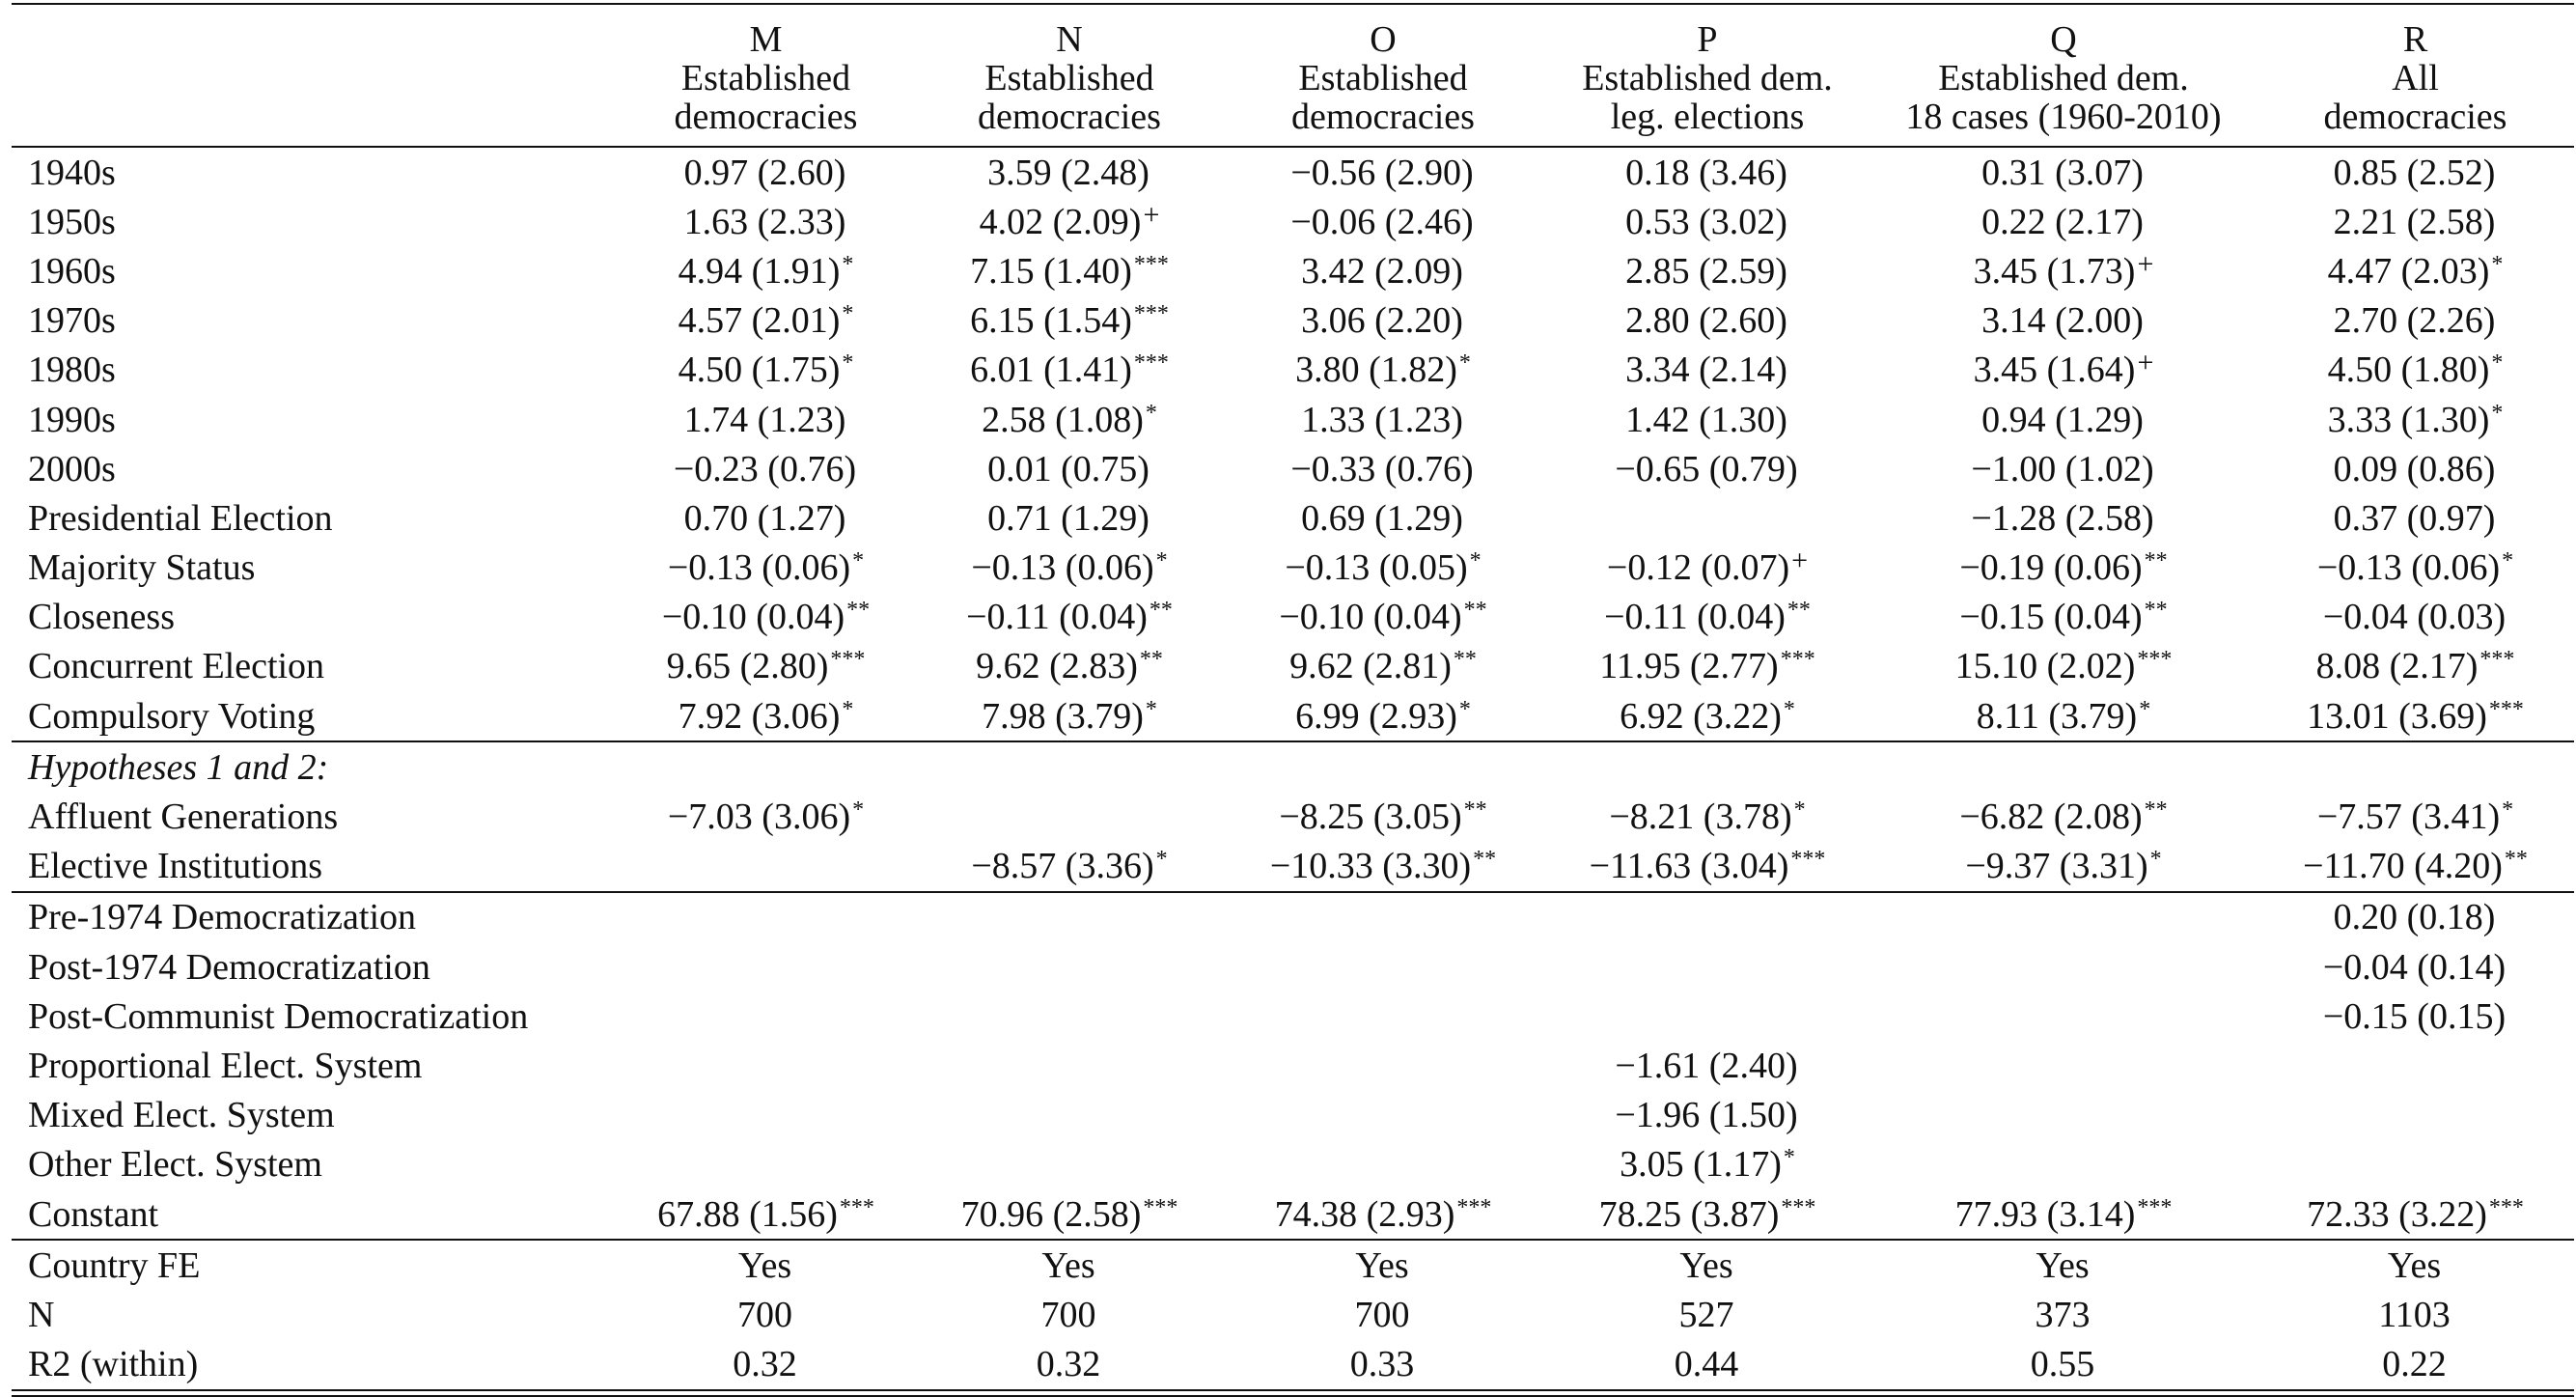 This screenshot has width=2576, height=1397. I want to click on table-cell: 6.92 (3.22)*, so click(1707, 716).